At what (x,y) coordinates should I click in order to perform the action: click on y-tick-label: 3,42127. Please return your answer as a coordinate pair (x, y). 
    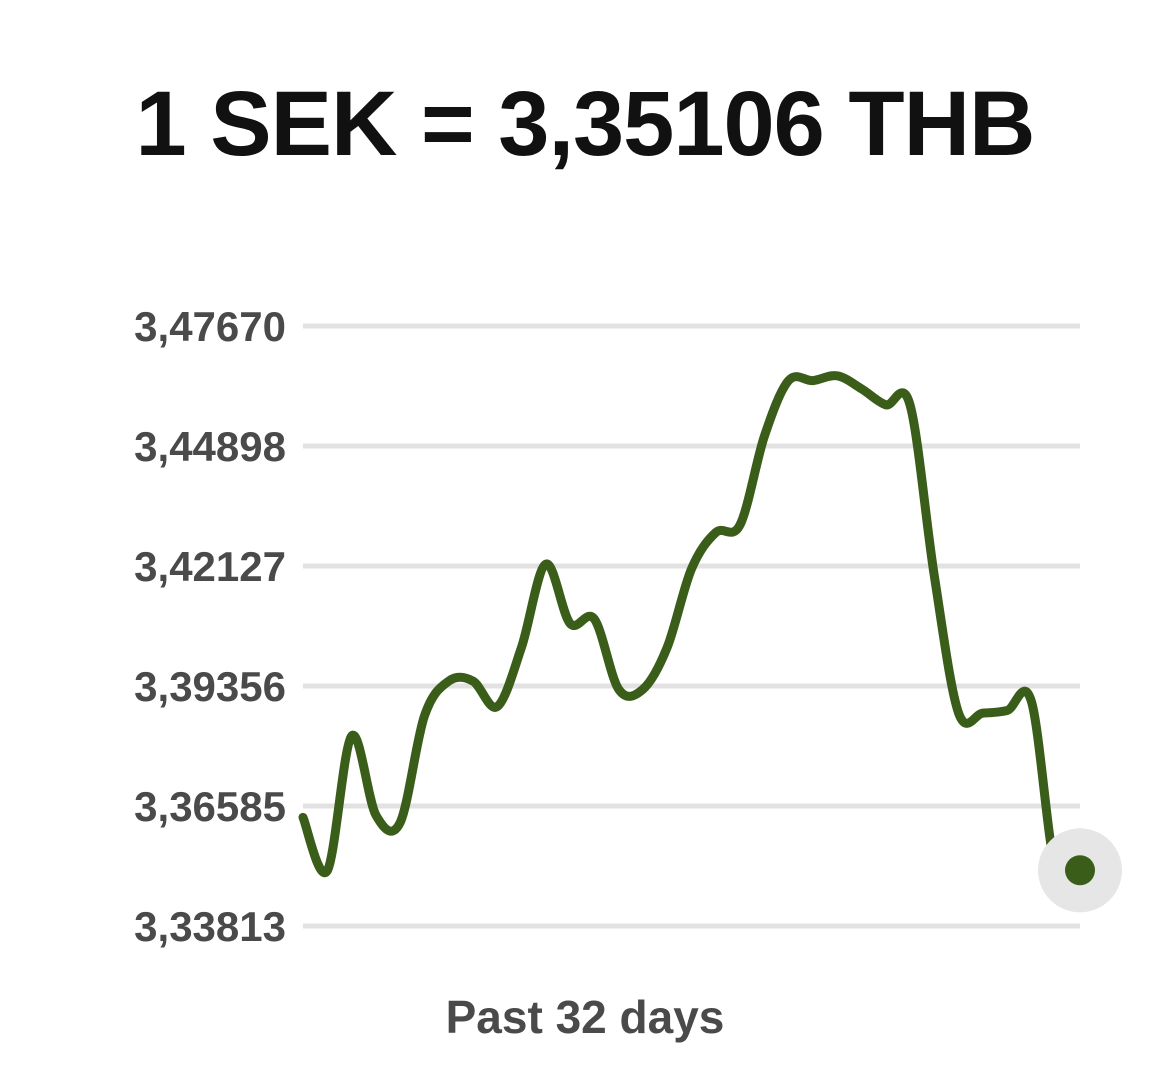
    Looking at the image, I should click on (210, 566).